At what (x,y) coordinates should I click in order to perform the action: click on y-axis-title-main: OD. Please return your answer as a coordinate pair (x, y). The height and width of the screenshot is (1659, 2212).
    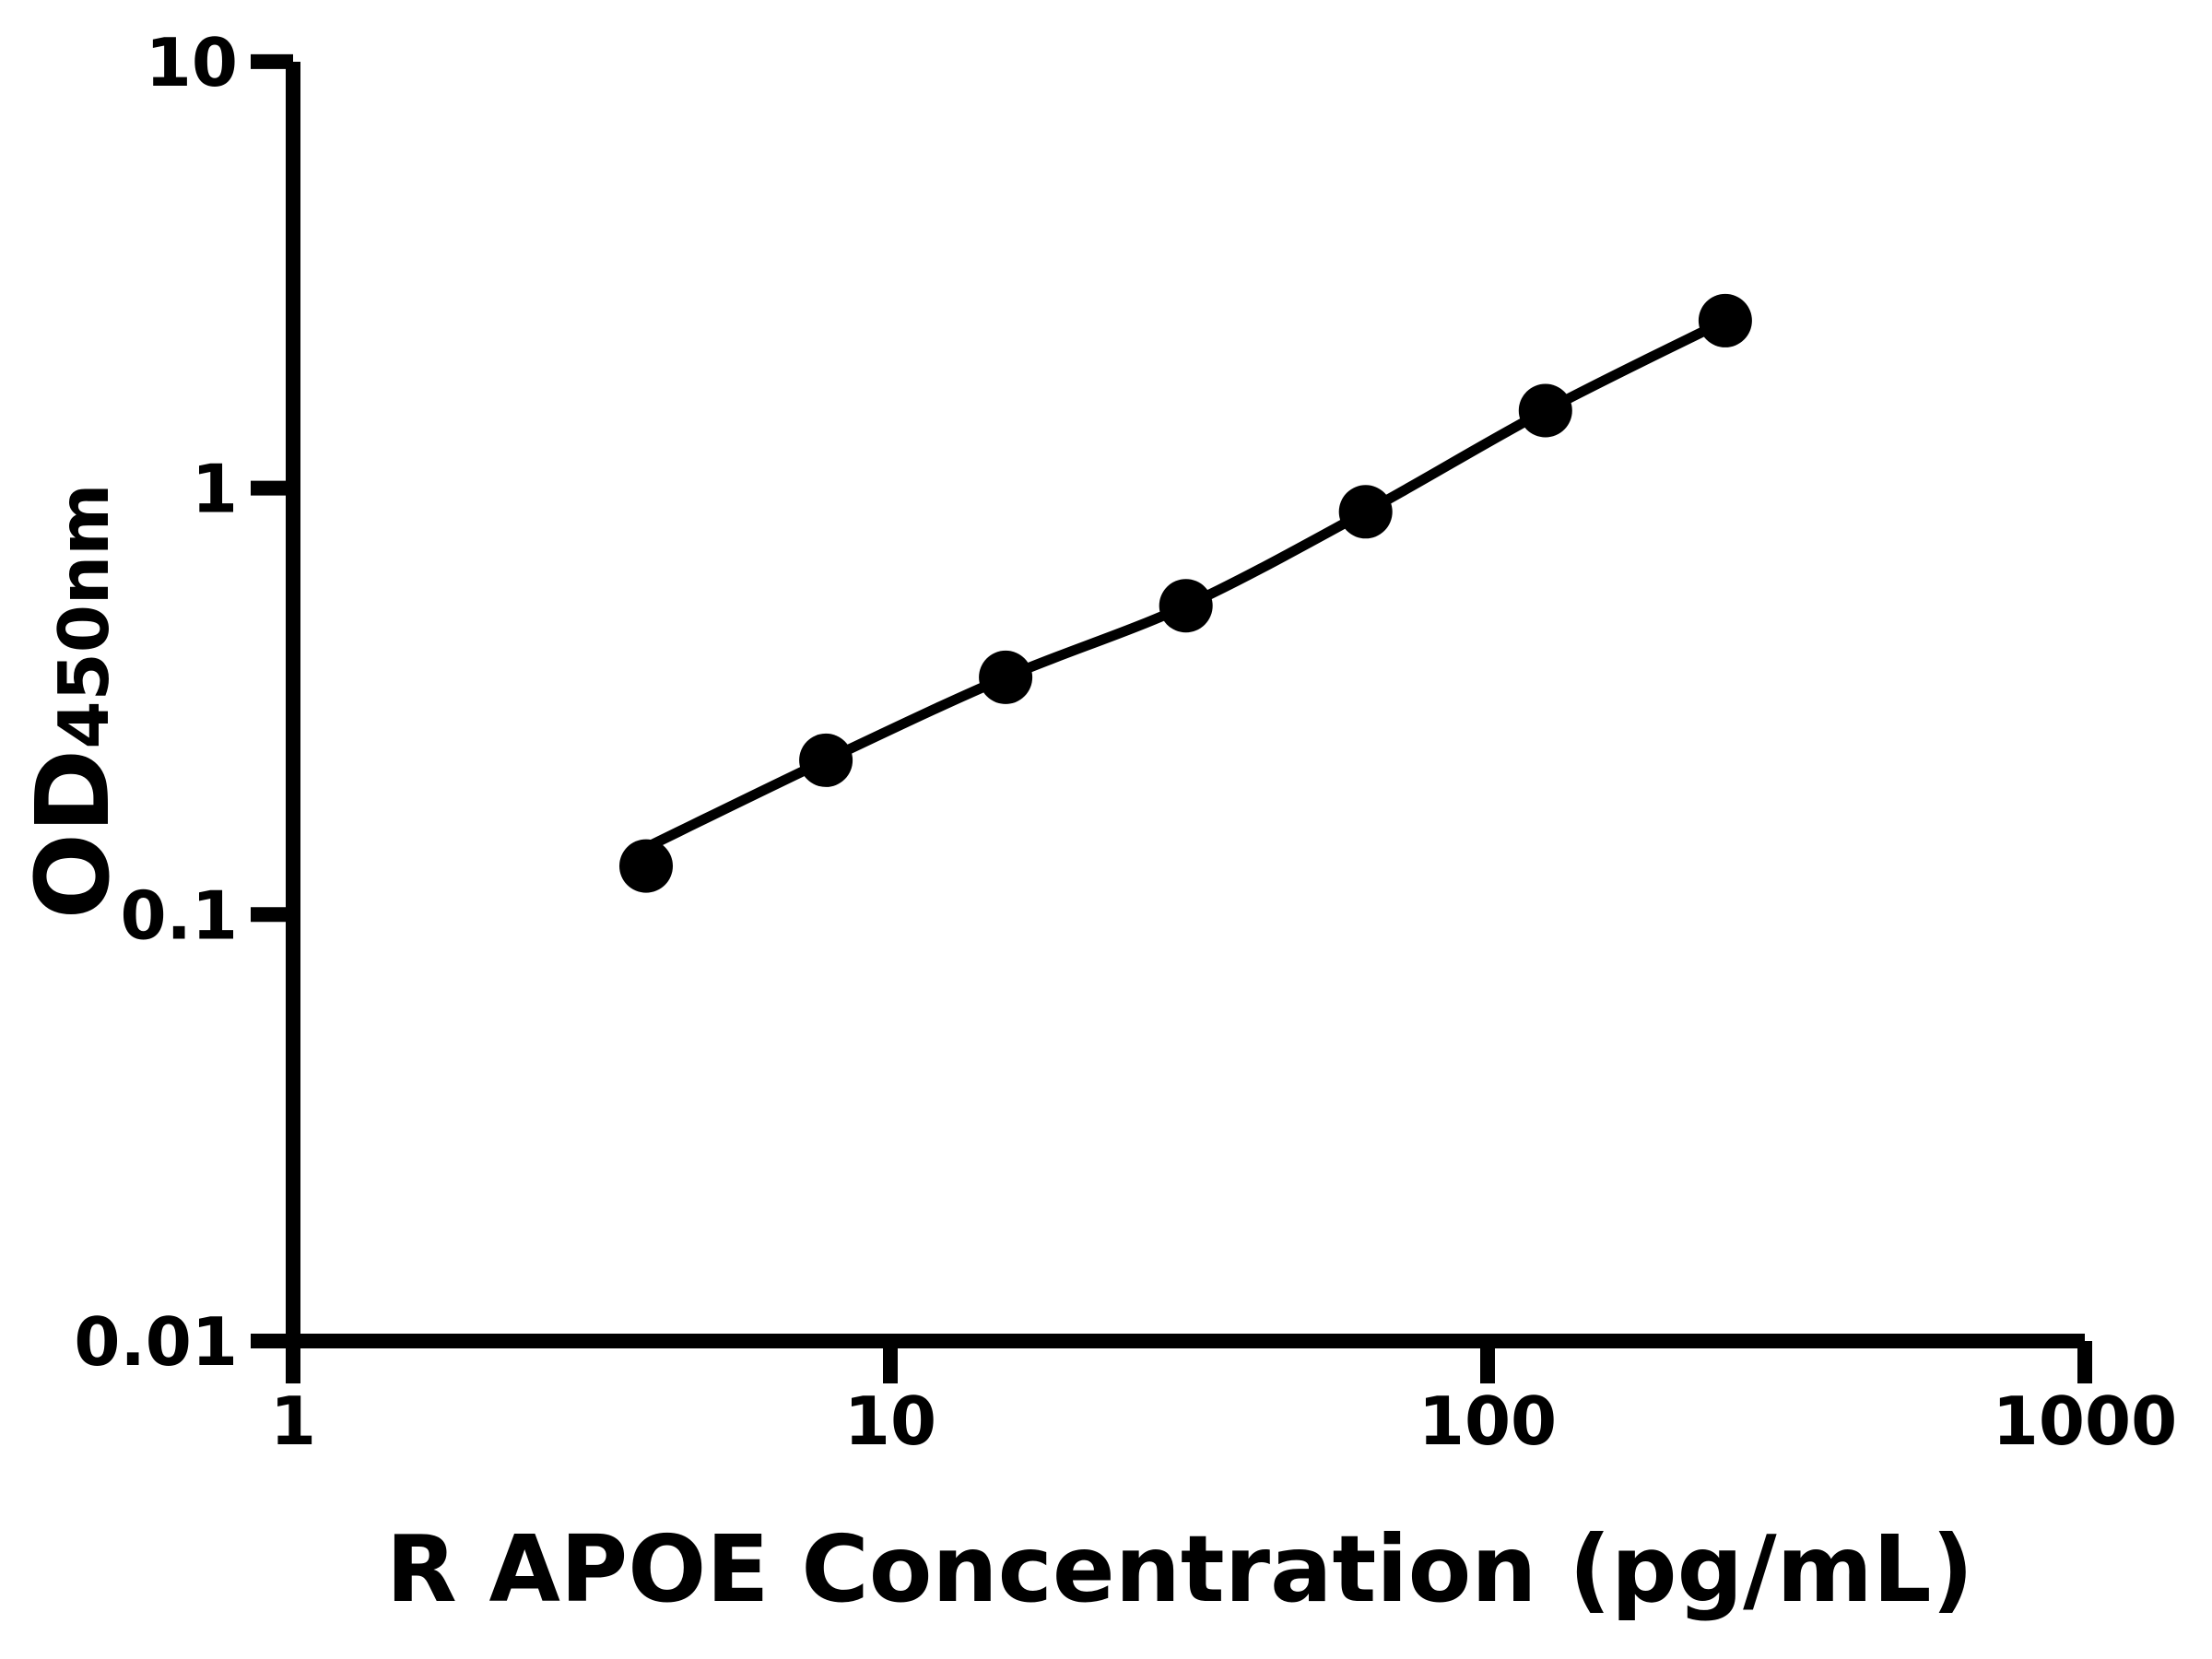
    Looking at the image, I should click on (73, 834).